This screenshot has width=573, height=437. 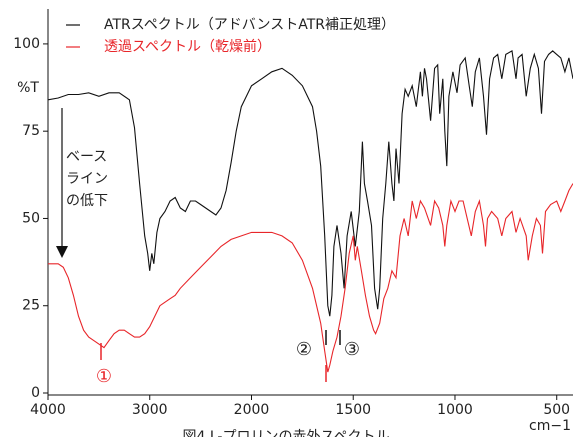 What do you see at coordinates (31, 131) in the screenshot?
I see `y-tick-label: 75` at bounding box center [31, 131].